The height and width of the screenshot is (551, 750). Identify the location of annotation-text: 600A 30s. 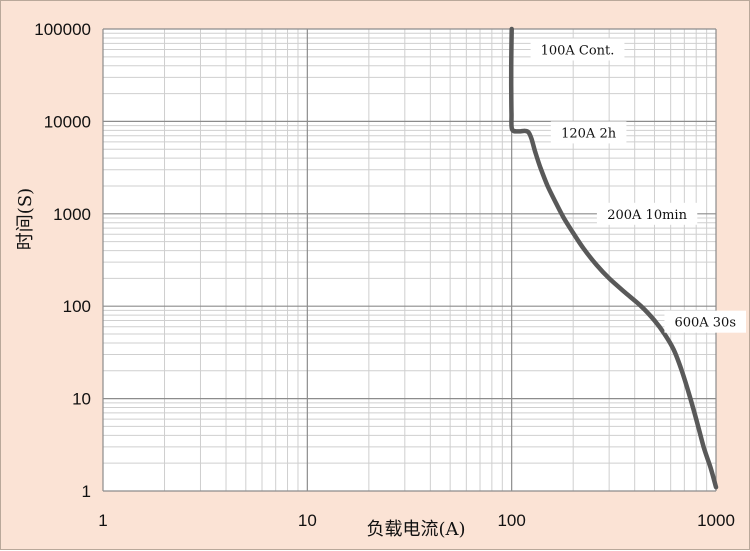
(705, 323).